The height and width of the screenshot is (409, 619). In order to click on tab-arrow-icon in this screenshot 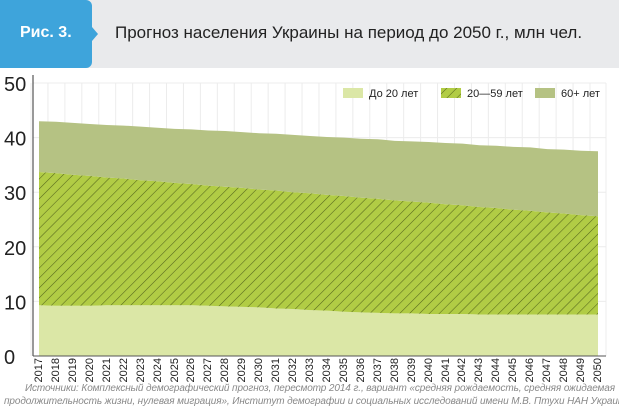, I will do `click(95, 34)`.